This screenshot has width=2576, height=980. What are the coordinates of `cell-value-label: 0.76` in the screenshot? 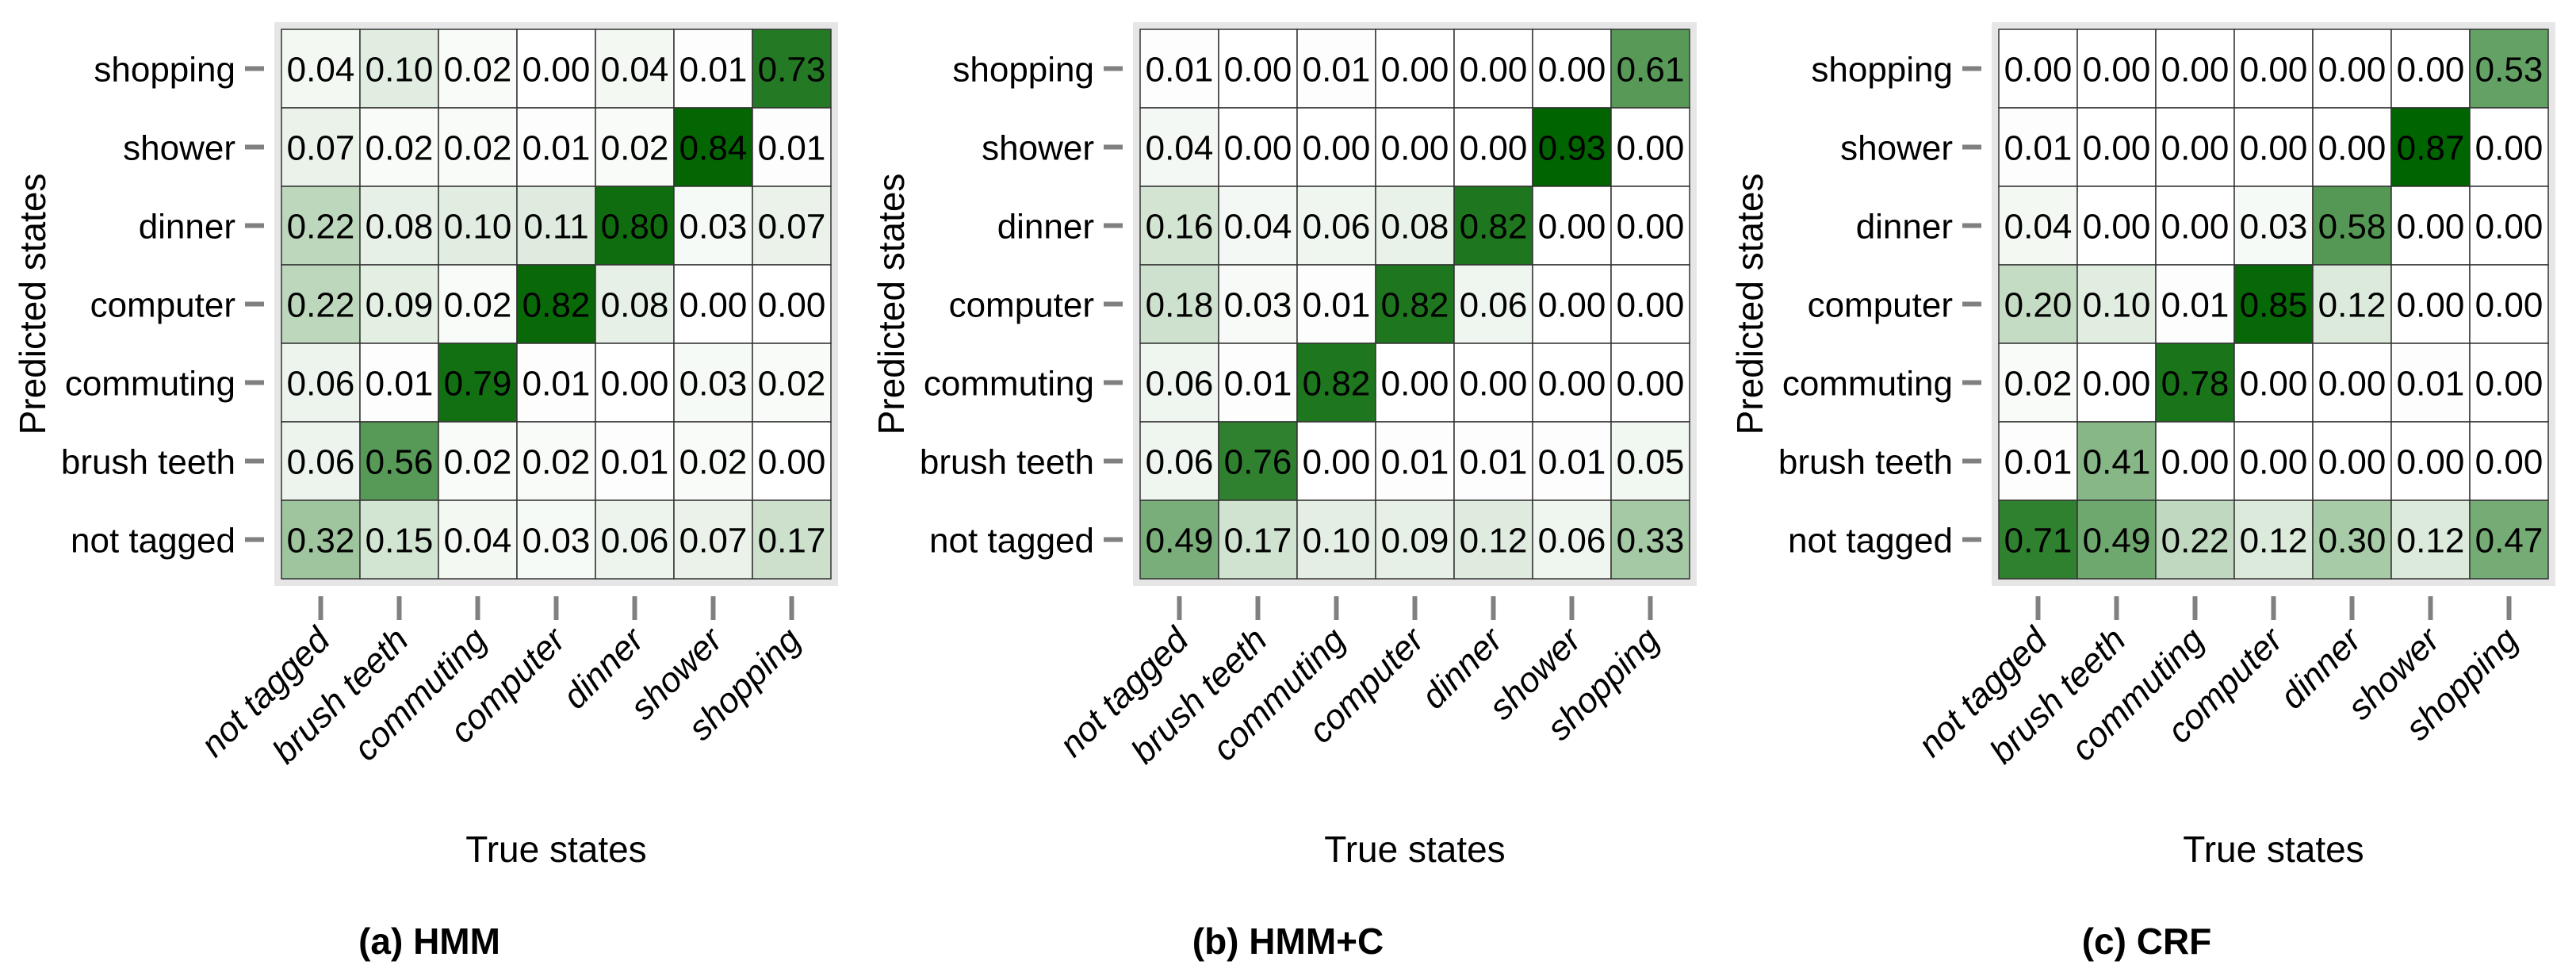 It's located at (1258, 463).